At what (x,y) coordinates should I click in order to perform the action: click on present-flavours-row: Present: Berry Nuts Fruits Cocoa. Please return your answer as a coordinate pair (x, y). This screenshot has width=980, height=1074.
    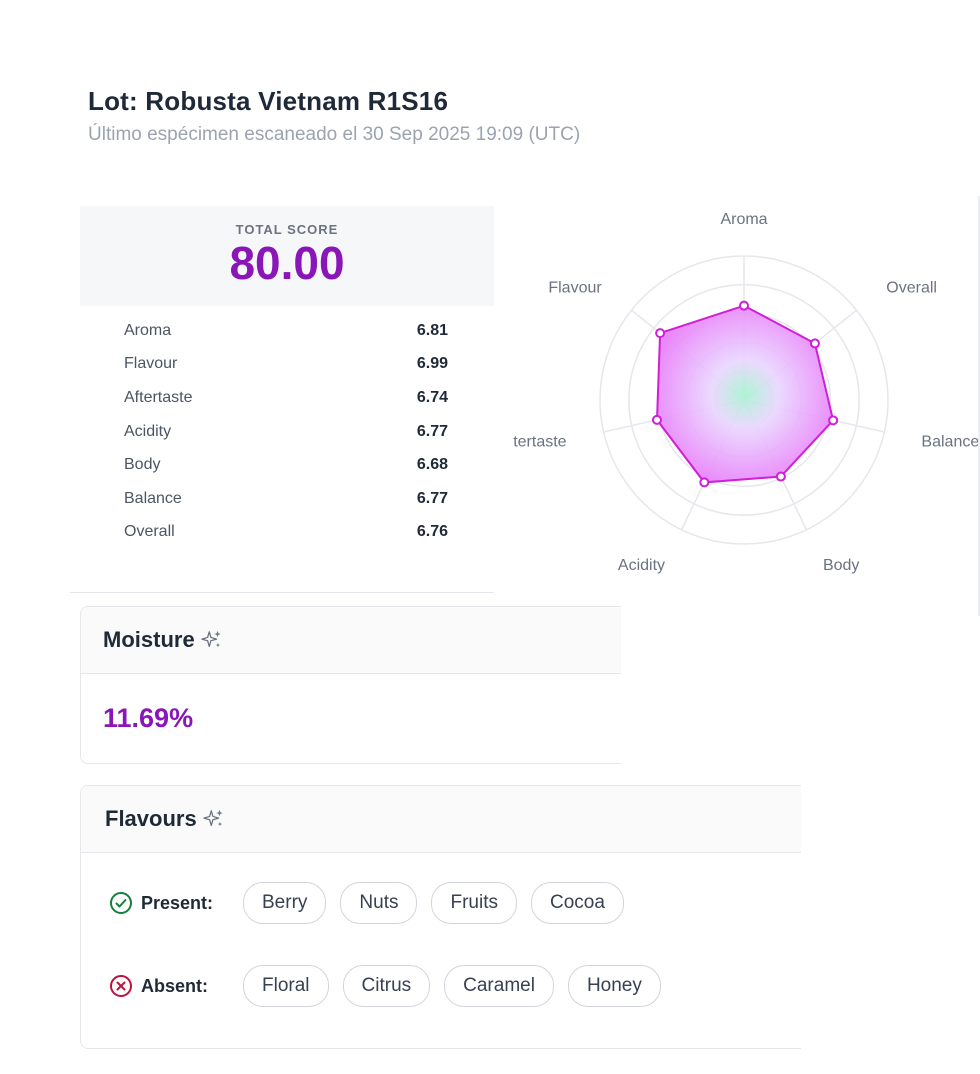
    Looking at the image, I should click on (373, 903).